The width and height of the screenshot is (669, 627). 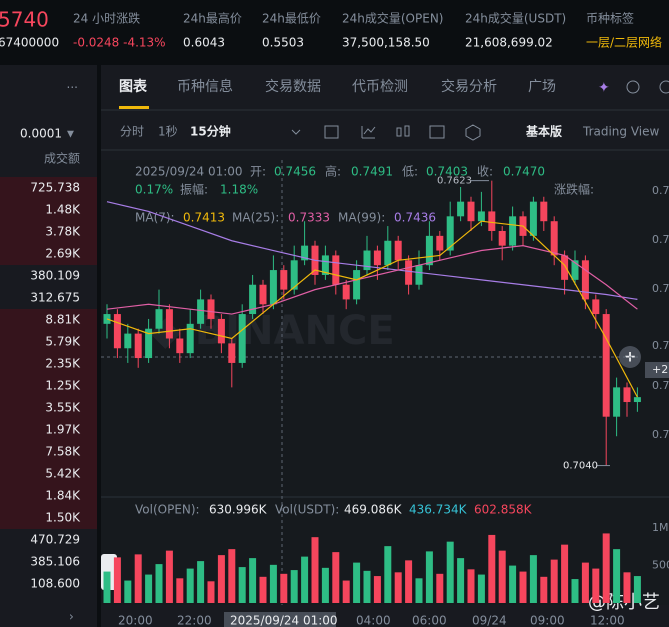 What do you see at coordinates (41, 134) in the screenshot?
I see `precision-select: 0.0001` at bounding box center [41, 134].